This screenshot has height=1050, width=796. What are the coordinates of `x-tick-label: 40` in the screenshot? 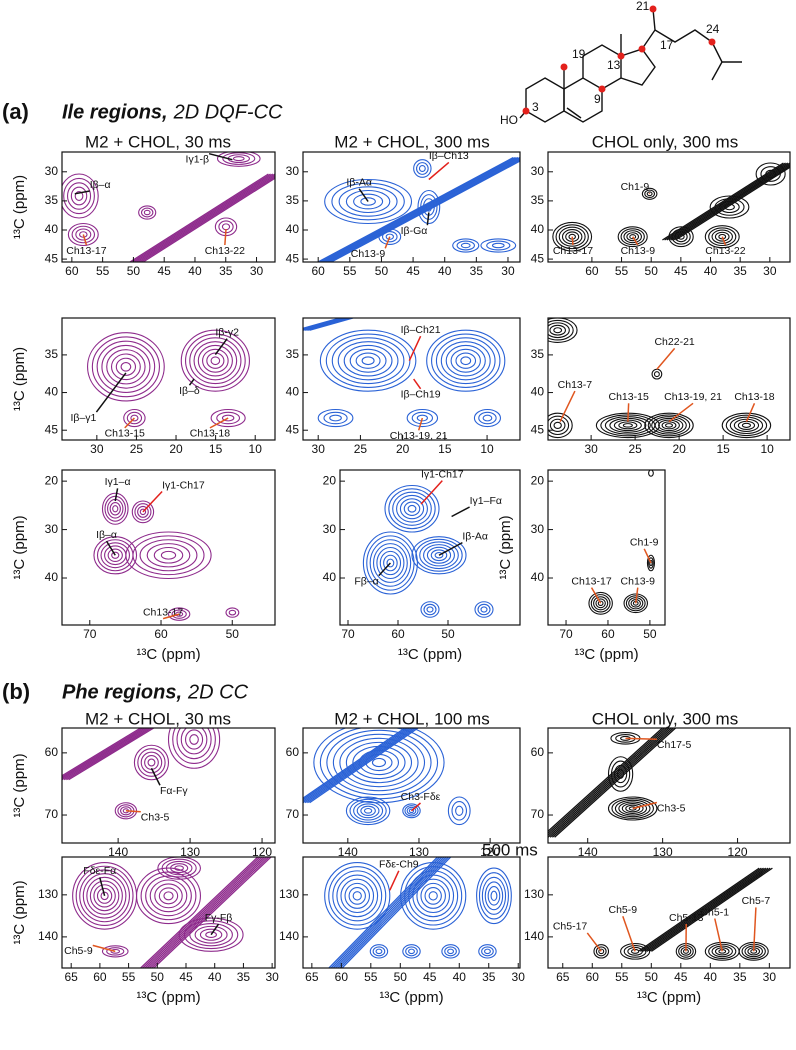 It's located at (460, 977).